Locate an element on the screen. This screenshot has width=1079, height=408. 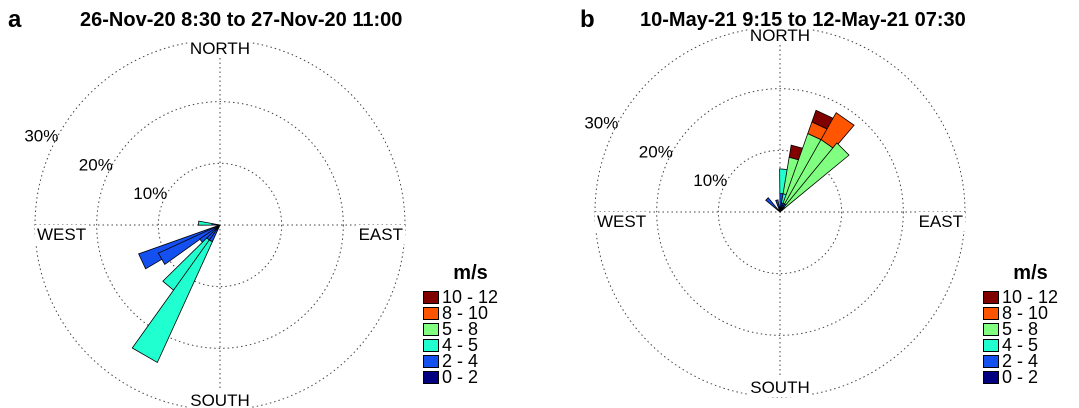
panel-letter-a: a is located at coordinates (15, 19).